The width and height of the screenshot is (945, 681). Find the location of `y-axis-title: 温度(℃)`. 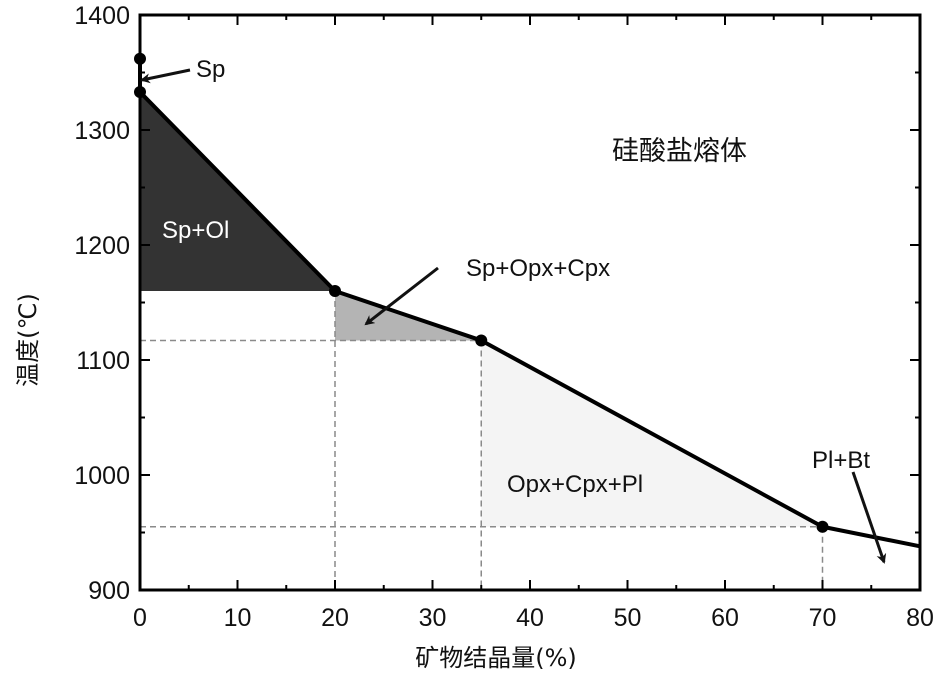

y-axis-title: 温度(℃) is located at coordinates (28, 340).